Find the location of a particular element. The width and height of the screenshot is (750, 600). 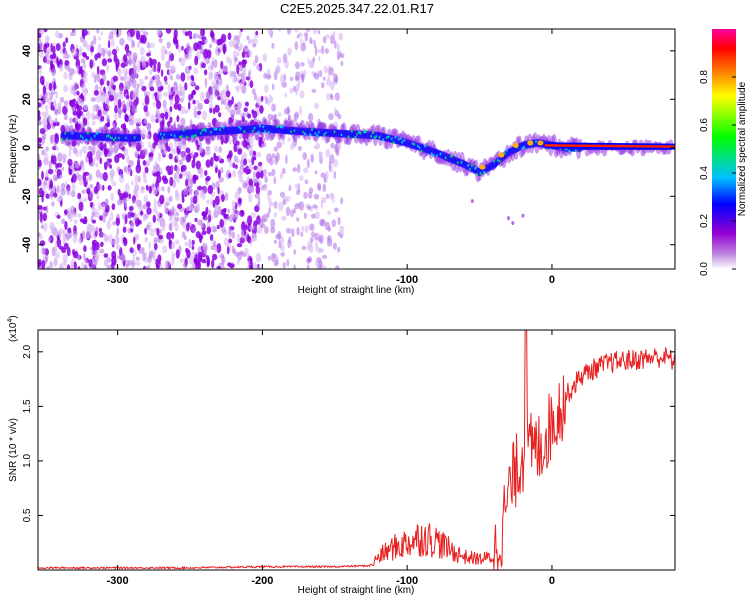

heatmap-ridge-hotspot is located at coordinates (515, 145).